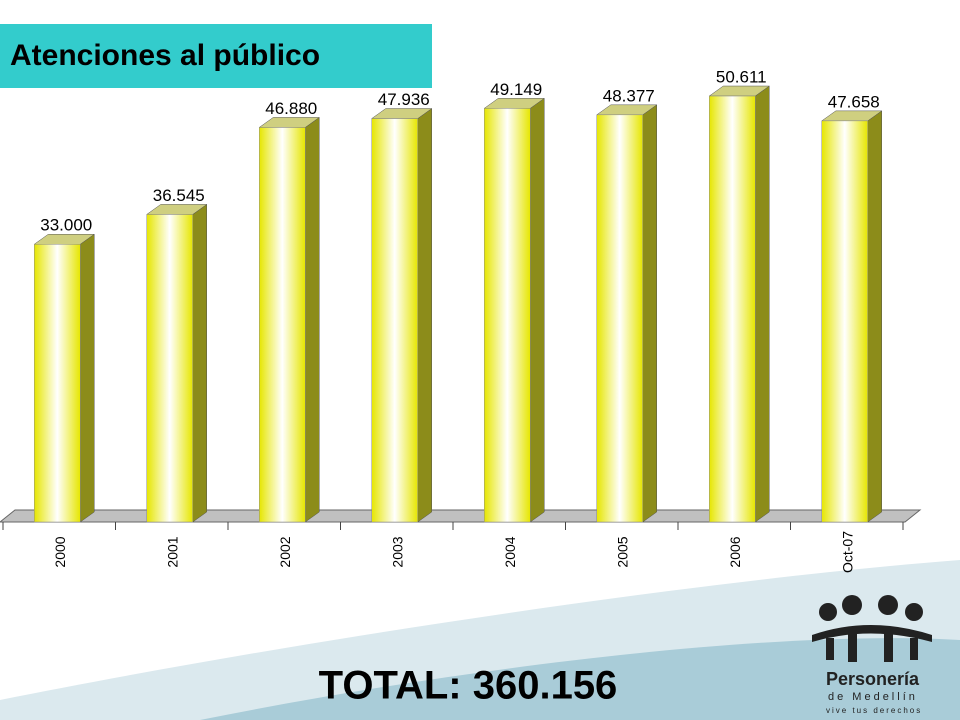 This screenshot has width=960, height=720. What do you see at coordinates (66, 225) in the screenshot?
I see `value-label: 33.000` at bounding box center [66, 225].